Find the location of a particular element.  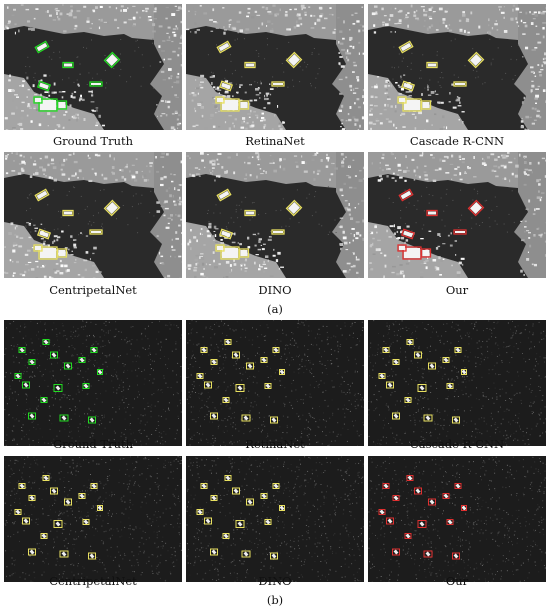

caption-a-cascade-rcnn: Cascade R-CNN is located at coordinates (457, 141).